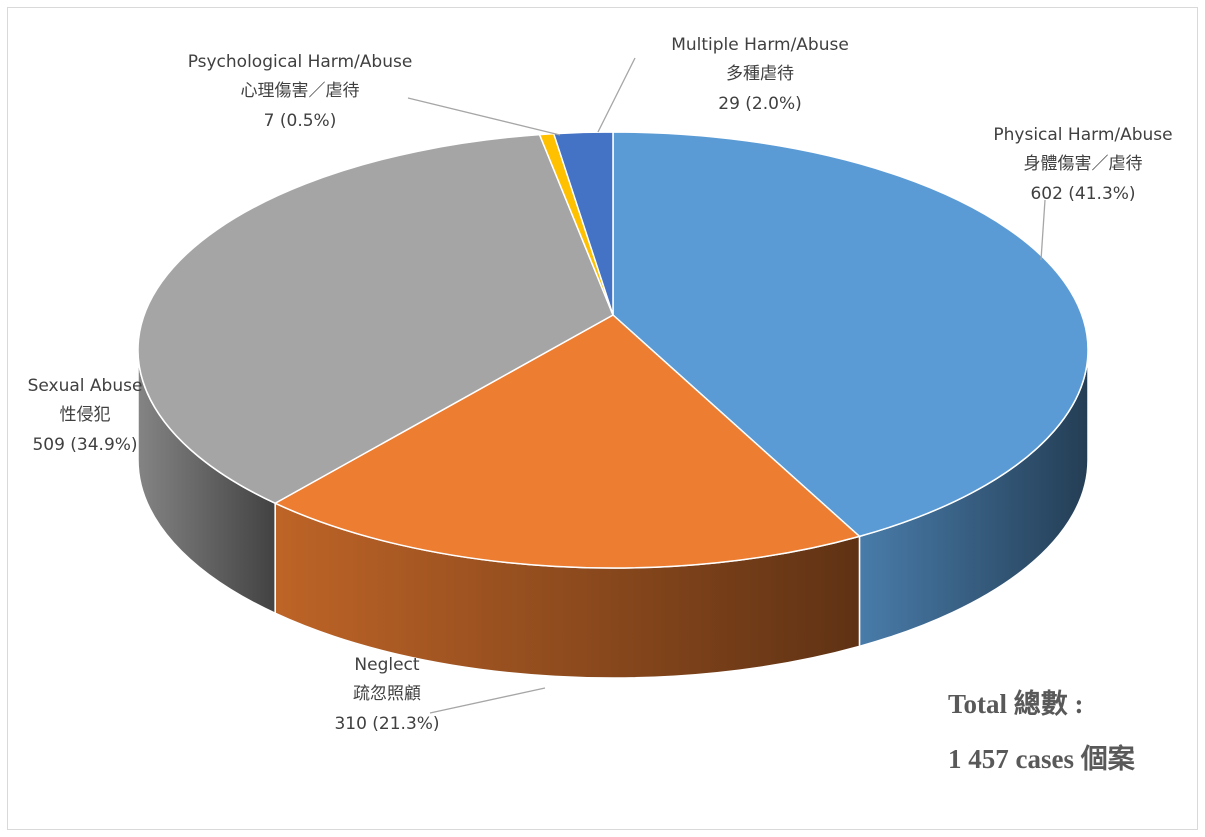 The image size is (1205, 837). I want to click on slice-label-zh: 疏忽照顧, so click(387, 694).